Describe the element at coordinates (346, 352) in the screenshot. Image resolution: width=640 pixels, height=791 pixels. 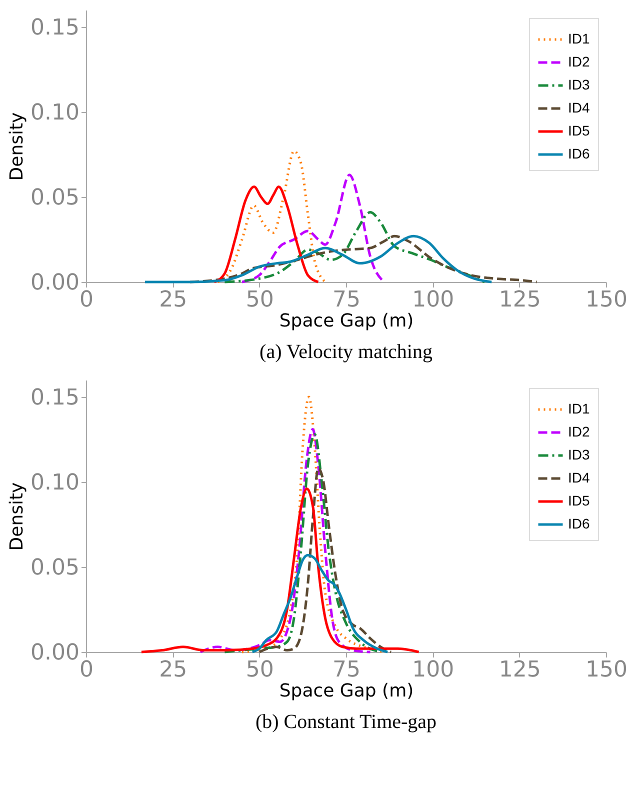
I see `text: (a) Velocity matching` at that location.